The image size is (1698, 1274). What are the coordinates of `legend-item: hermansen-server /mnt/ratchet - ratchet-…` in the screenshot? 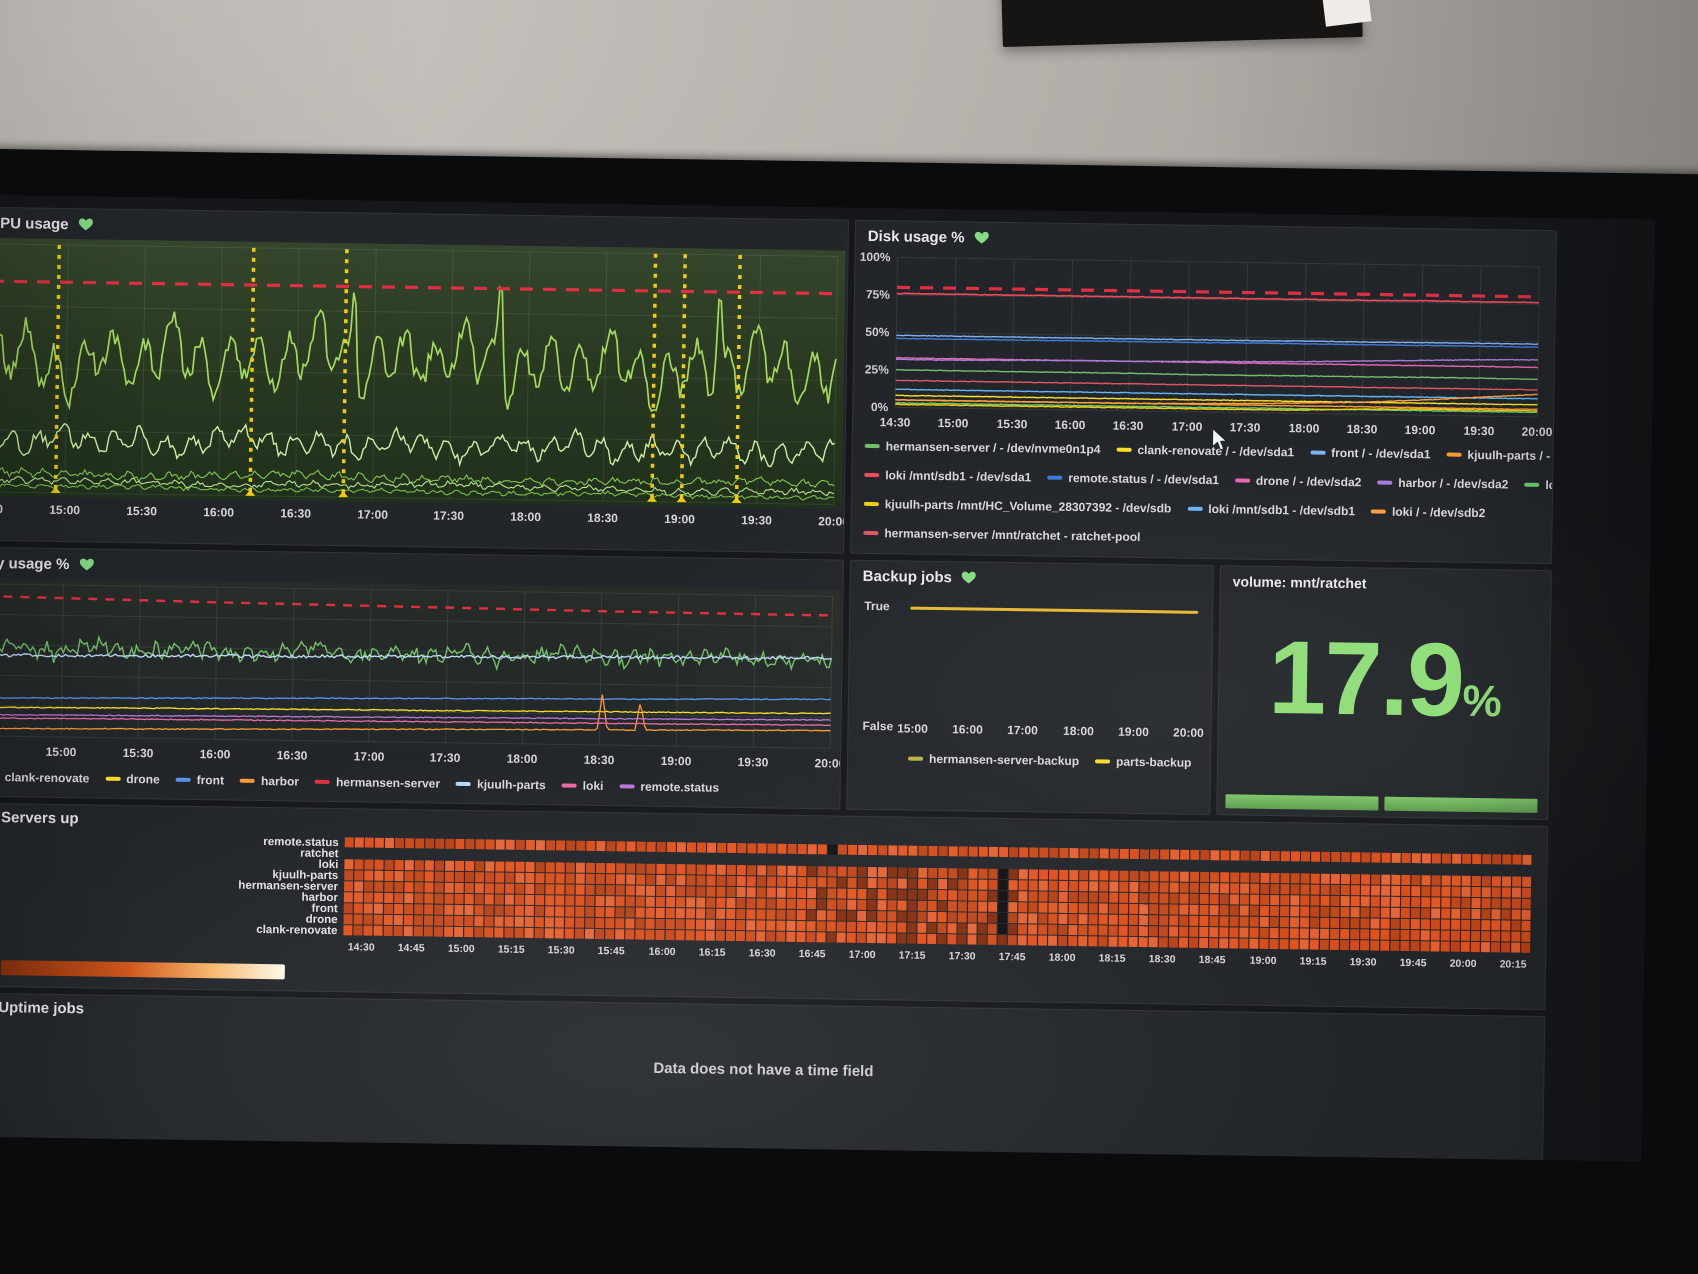 It's located at (1002, 535).